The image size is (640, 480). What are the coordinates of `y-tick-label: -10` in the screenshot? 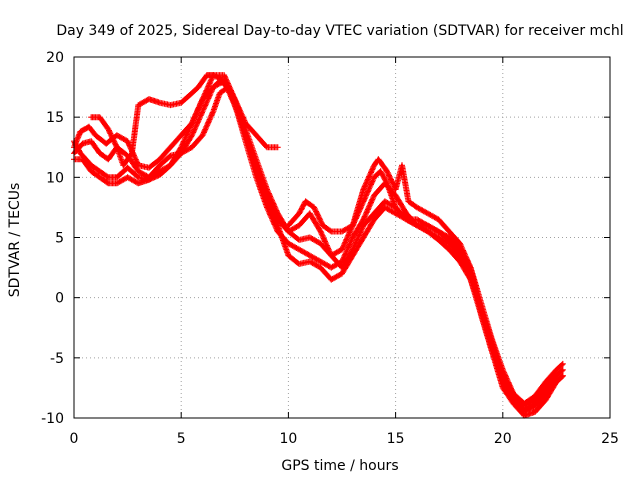 It's located at (52, 419).